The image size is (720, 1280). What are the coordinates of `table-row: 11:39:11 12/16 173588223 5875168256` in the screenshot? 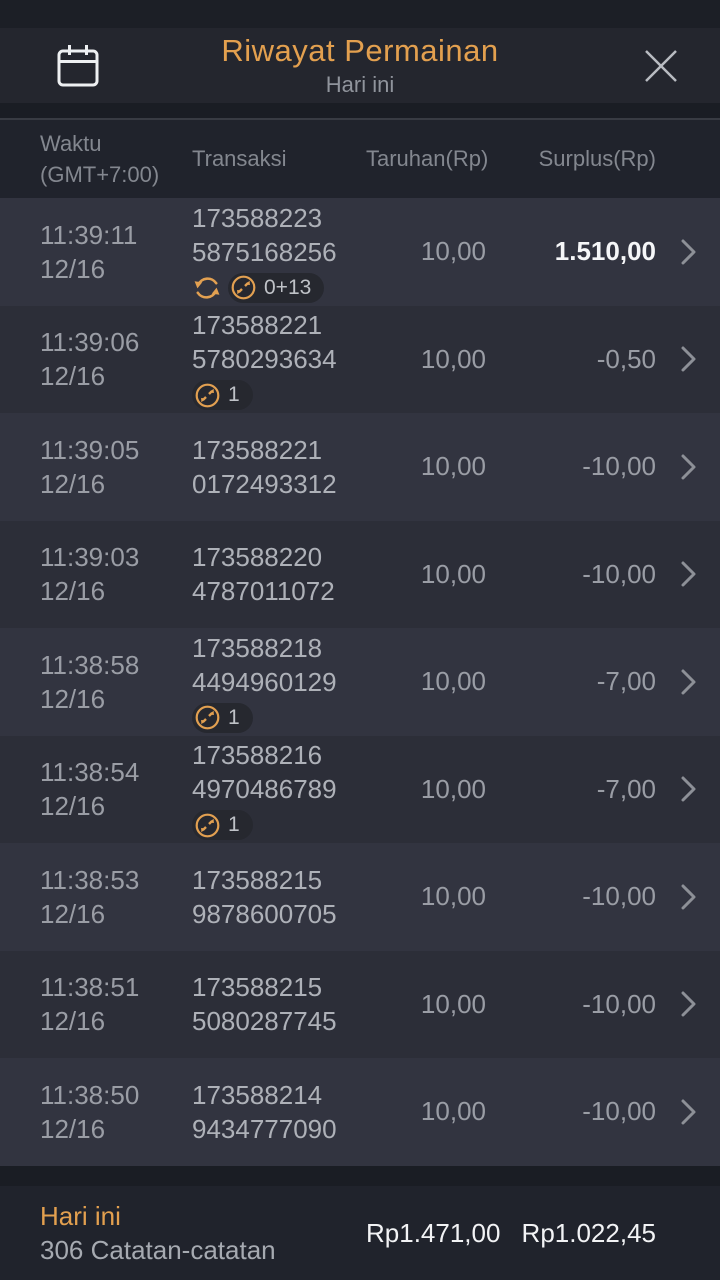 It's located at (360, 252).